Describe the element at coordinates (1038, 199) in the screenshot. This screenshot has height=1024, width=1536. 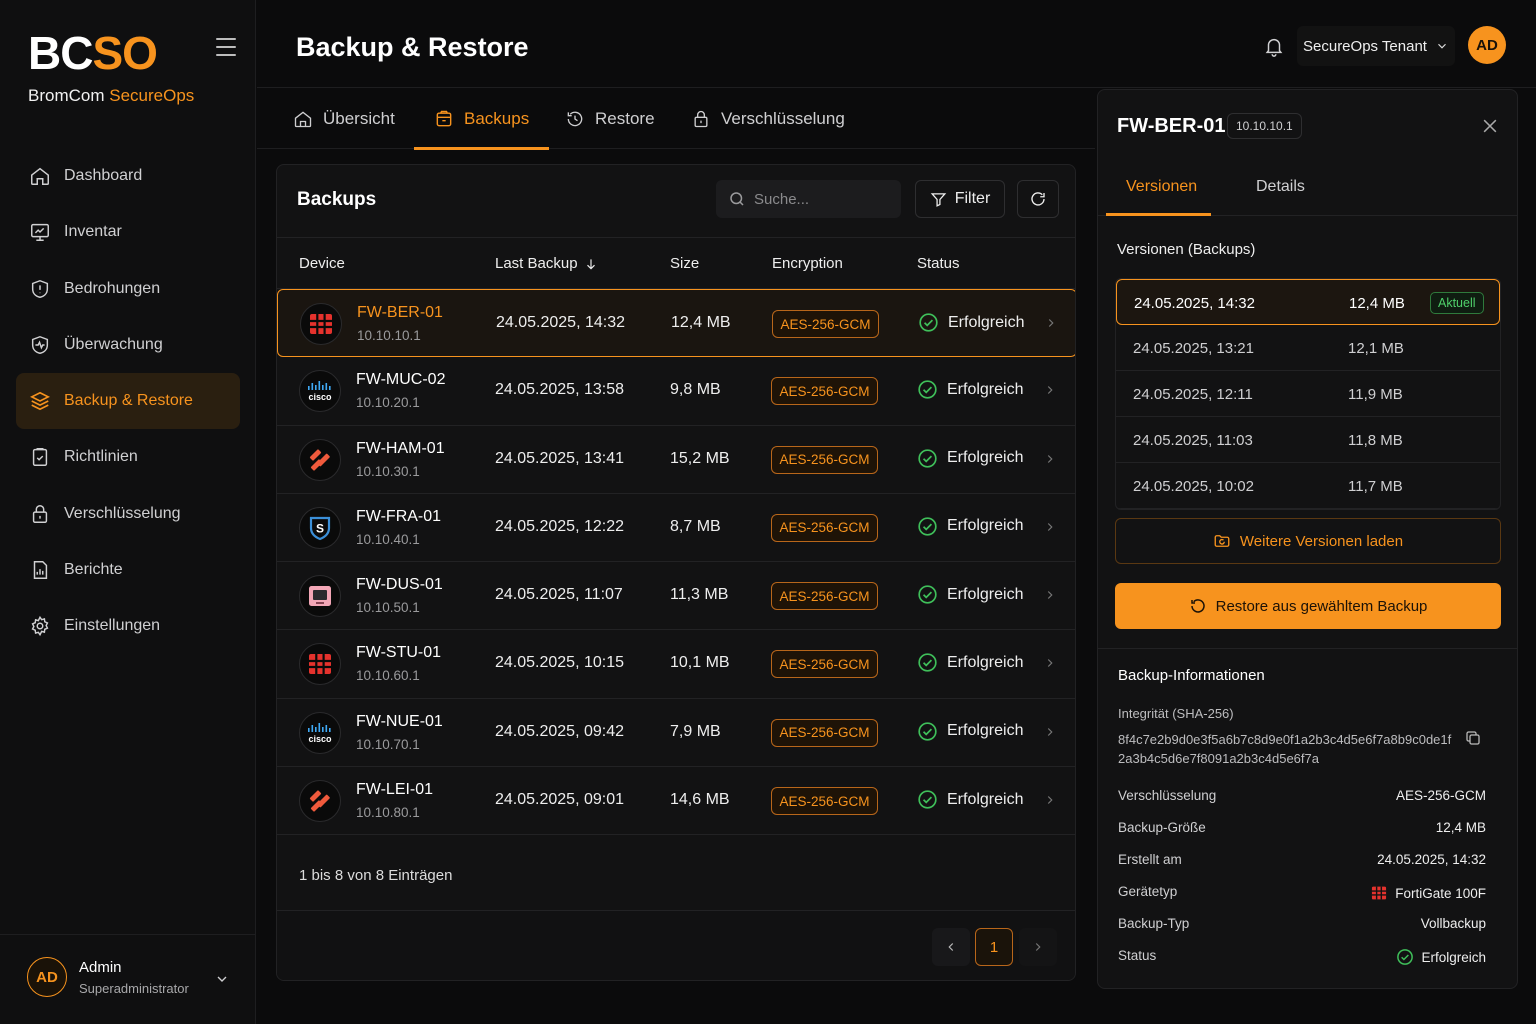
I see `refresh-button` at that location.